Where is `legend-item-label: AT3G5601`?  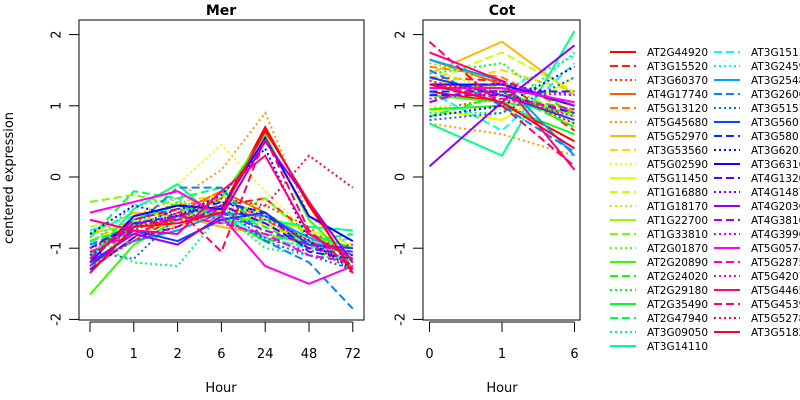
legend-item-label: AT3G5601 is located at coordinates (775, 123).